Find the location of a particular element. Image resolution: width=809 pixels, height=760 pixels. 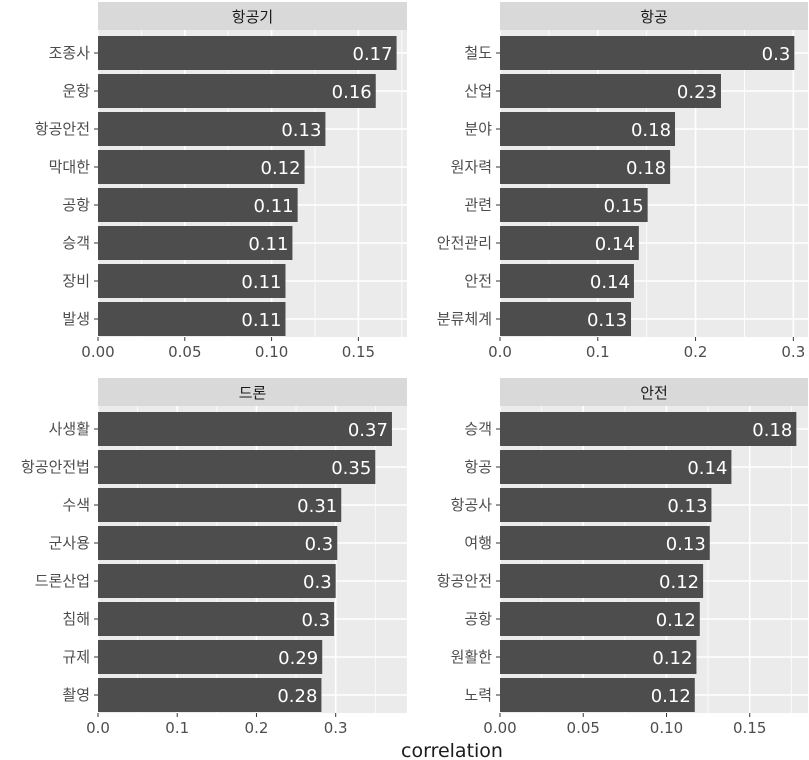

category-label: 막대한 is located at coordinates (70, 167).